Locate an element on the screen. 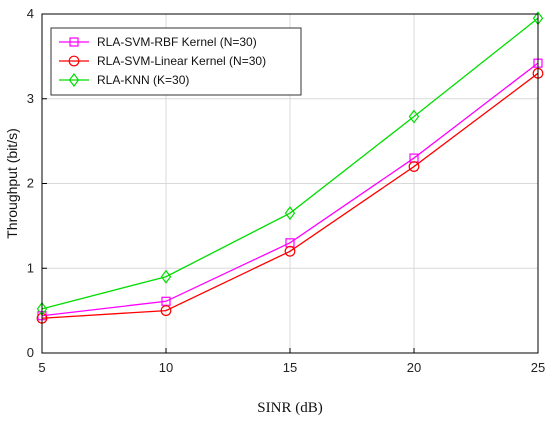 The height and width of the screenshot is (426, 550). x-tick-label: 5 is located at coordinates (41, 367).